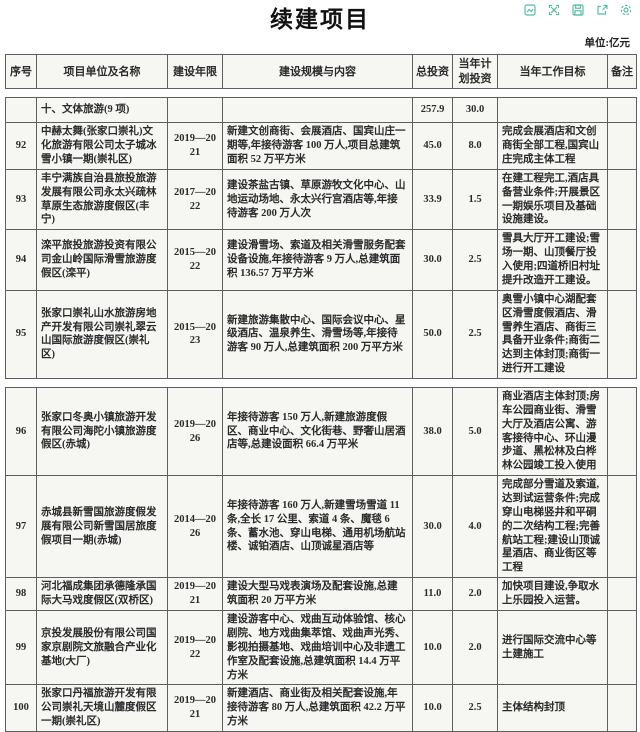 Image resolution: width=640 pixels, height=732 pixels. I want to click on column-header-content: 建设规模与内容, so click(317, 72).